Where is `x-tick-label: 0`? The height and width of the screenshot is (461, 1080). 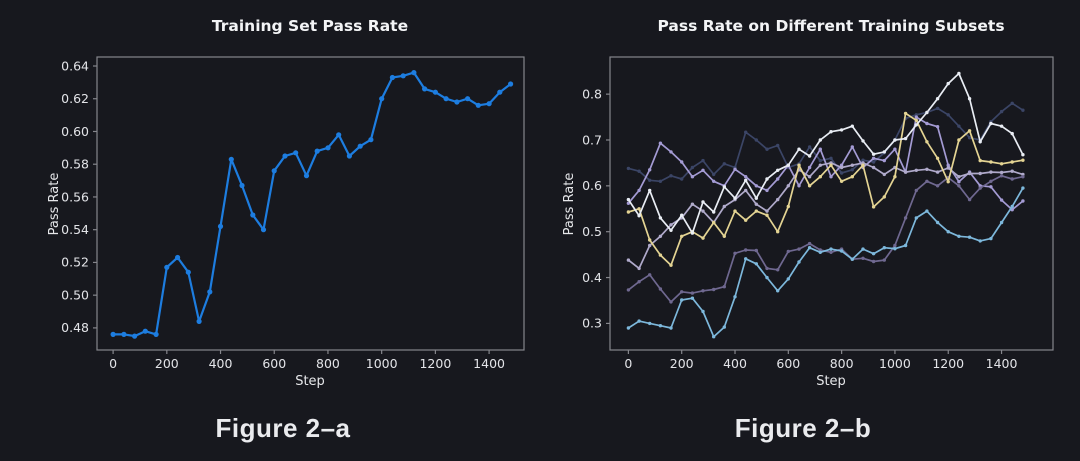
x-tick-label: 0 is located at coordinates (113, 363).